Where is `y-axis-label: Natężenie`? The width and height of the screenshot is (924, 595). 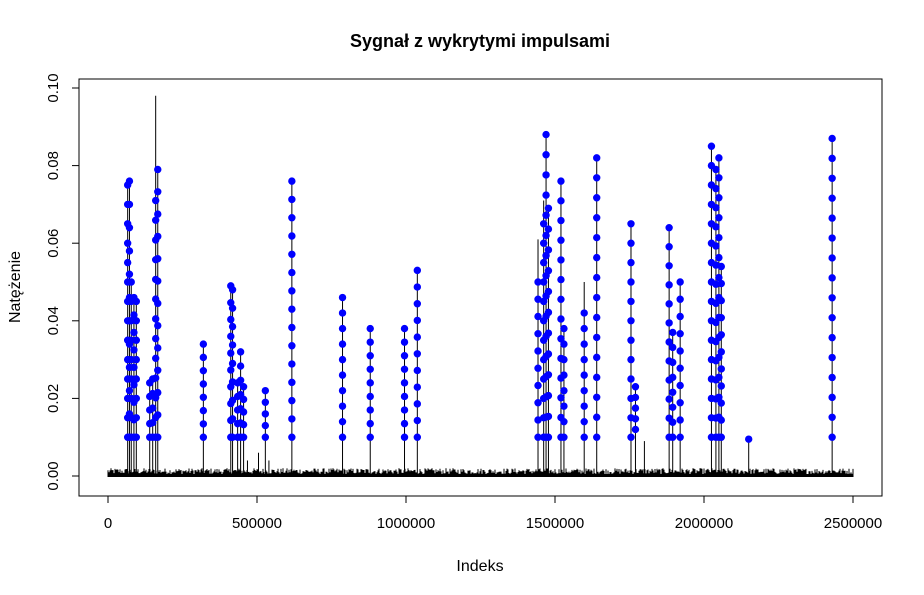 y-axis-label: Natężenie is located at coordinates (15, 287).